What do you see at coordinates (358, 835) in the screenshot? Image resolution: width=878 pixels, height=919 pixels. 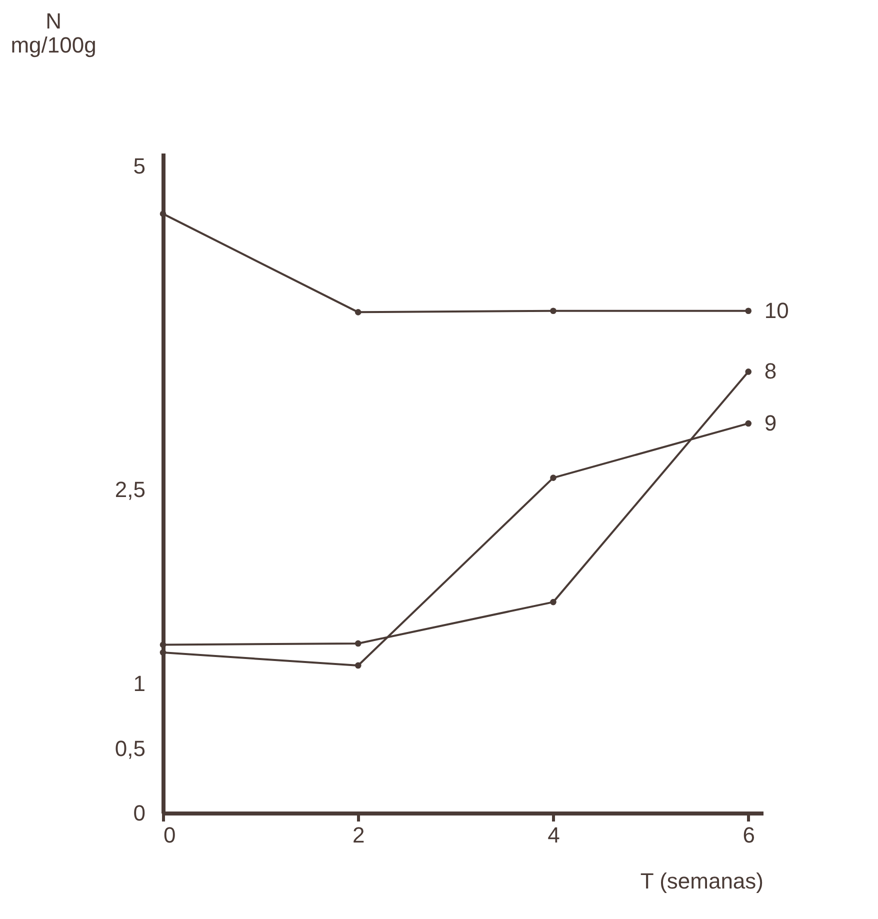 I see `x-tick-label: 2` at bounding box center [358, 835].